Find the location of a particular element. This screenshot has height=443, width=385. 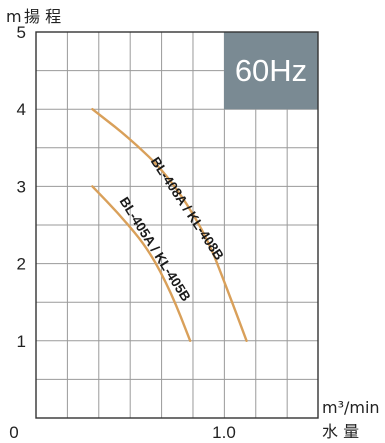

y-axis-title: 揚 程 is located at coordinates (42, 16).